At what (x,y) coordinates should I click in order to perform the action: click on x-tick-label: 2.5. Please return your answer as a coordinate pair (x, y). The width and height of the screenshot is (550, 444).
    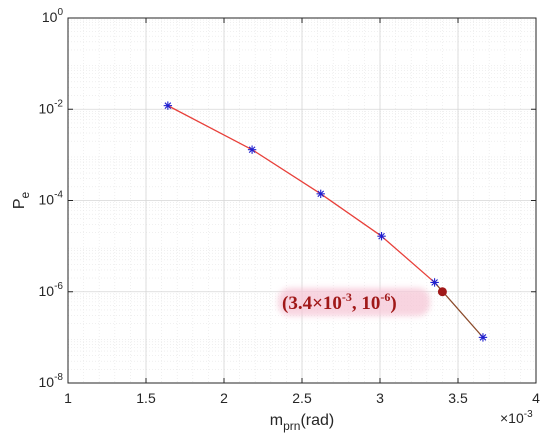
    Looking at the image, I should click on (302, 398).